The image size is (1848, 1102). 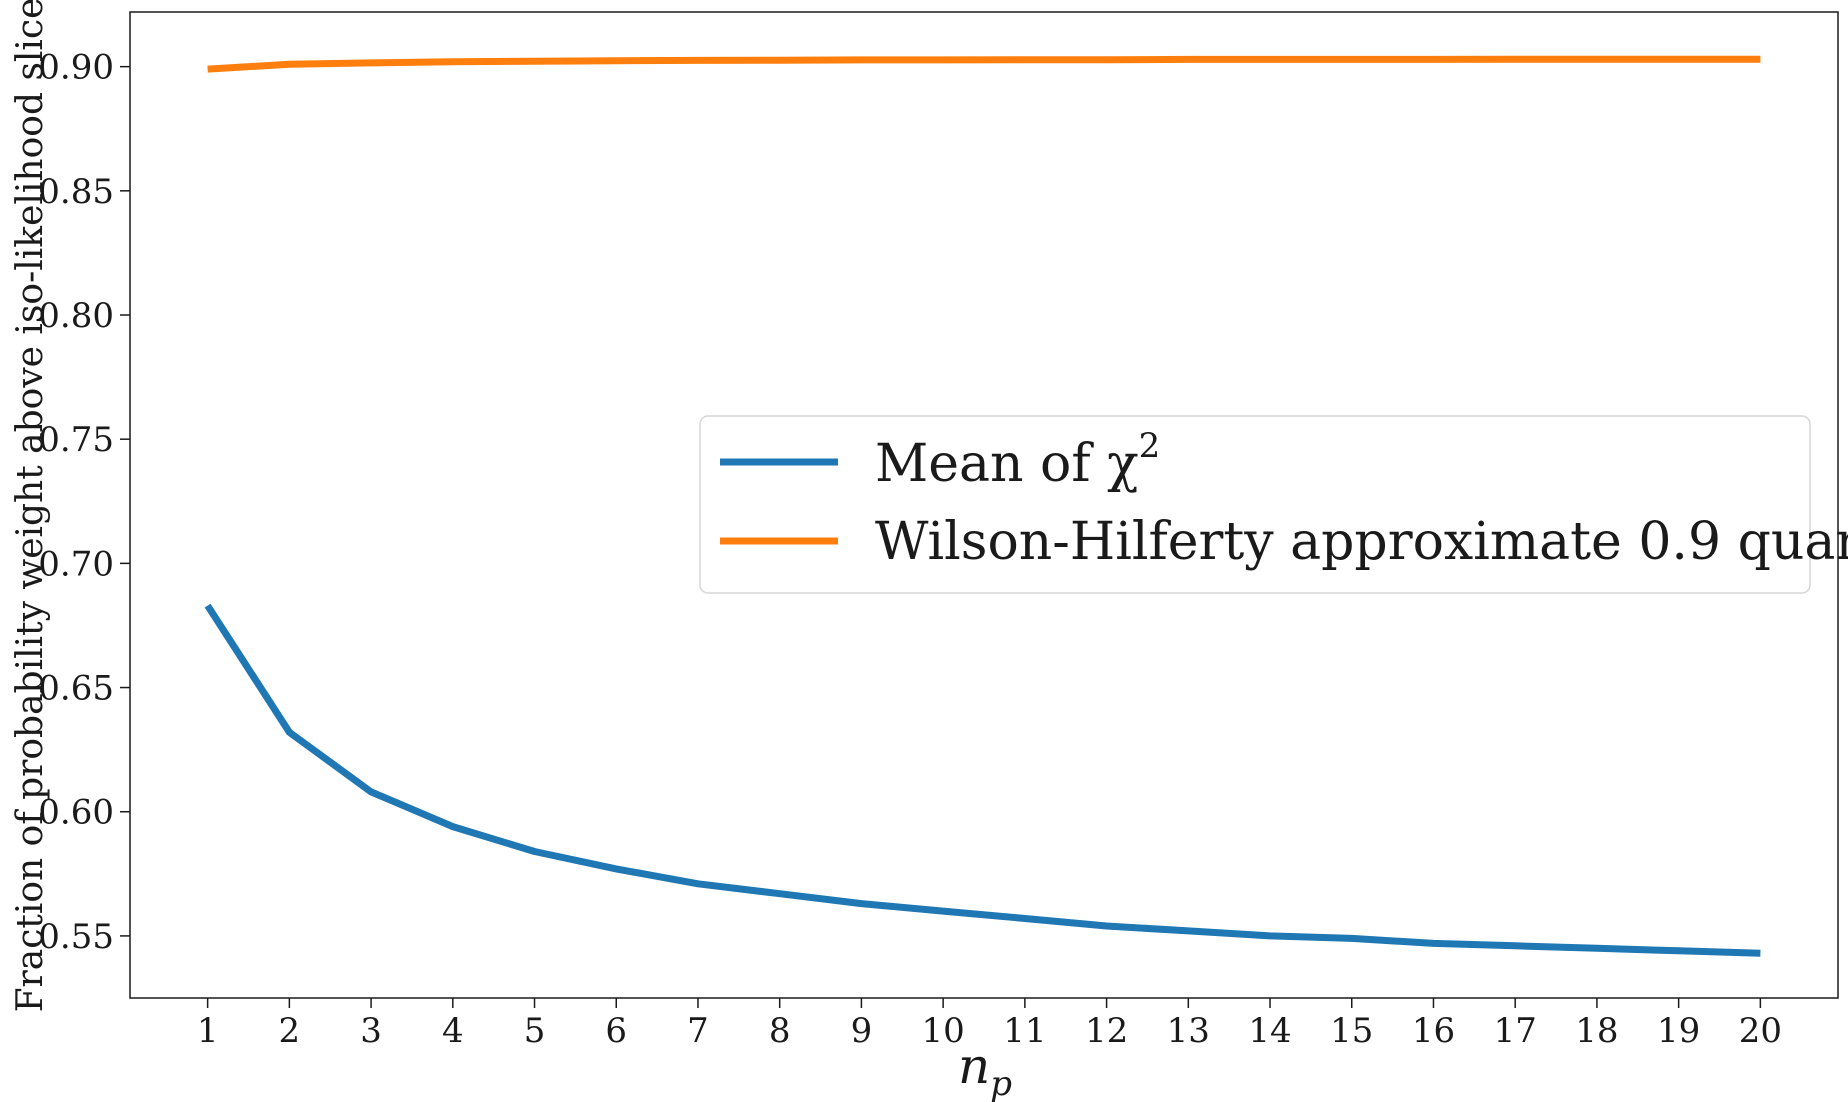 I want to click on x-axis-label: np, so click(x=985, y=1069).